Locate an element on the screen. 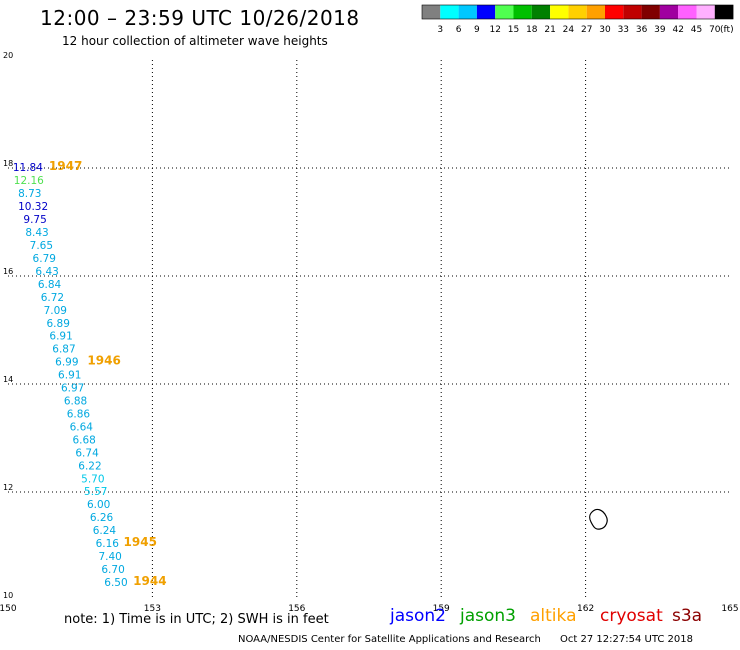 Image resolution: width=740 pixels, height=650 pixels. wave-height-label: 6.74 is located at coordinates (87, 453).